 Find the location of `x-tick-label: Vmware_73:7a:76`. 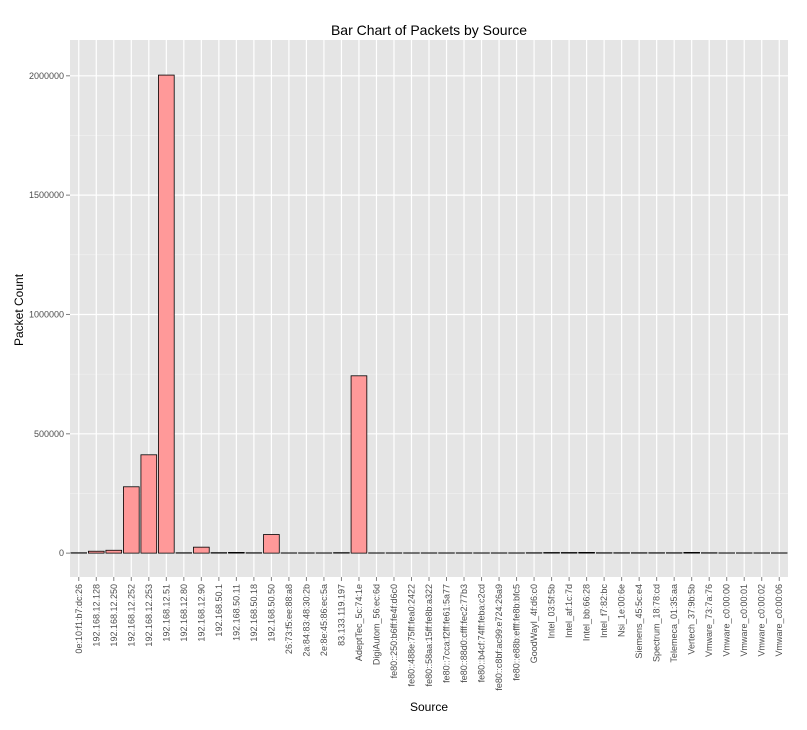

x-tick-label: Vmware_73:7a:76 is located at coordinates (709, 620).